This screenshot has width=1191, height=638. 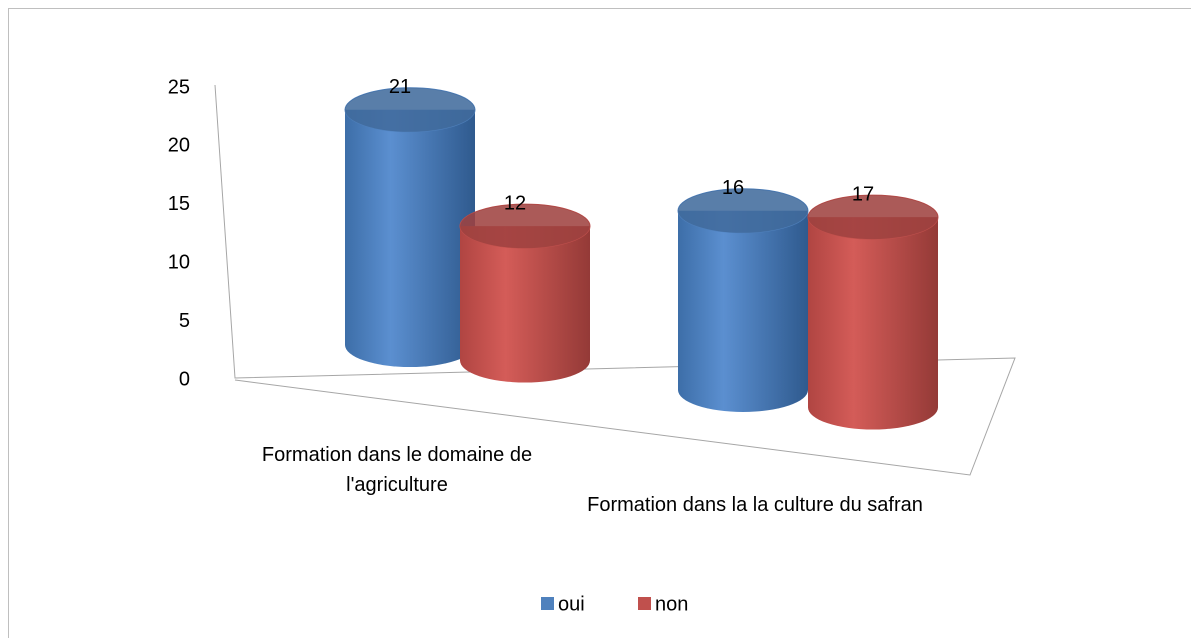 I want to click on y-tick-label: 15, so click(x=179, y=204).